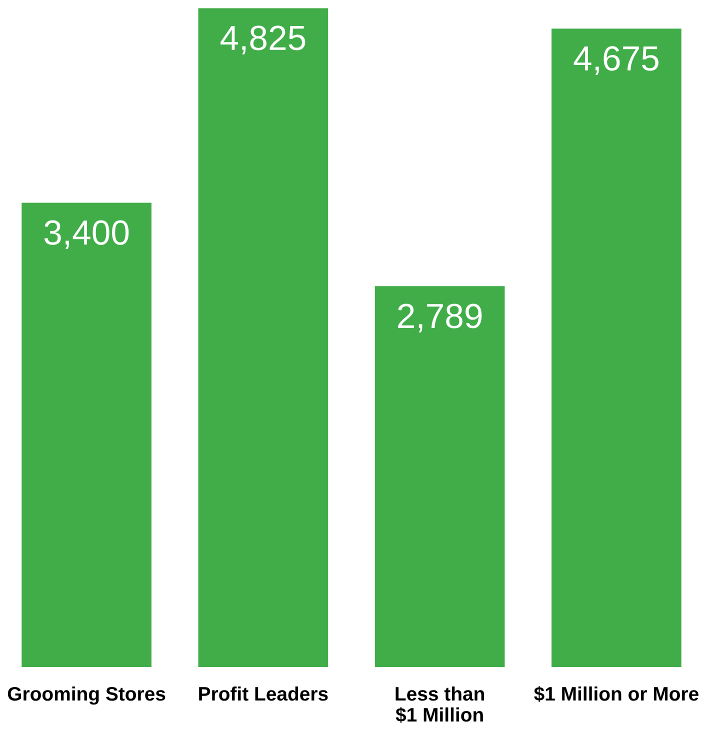 This screenshot has width=703, height=735. I want to click on data-label: 4,675, so click(616, 60).